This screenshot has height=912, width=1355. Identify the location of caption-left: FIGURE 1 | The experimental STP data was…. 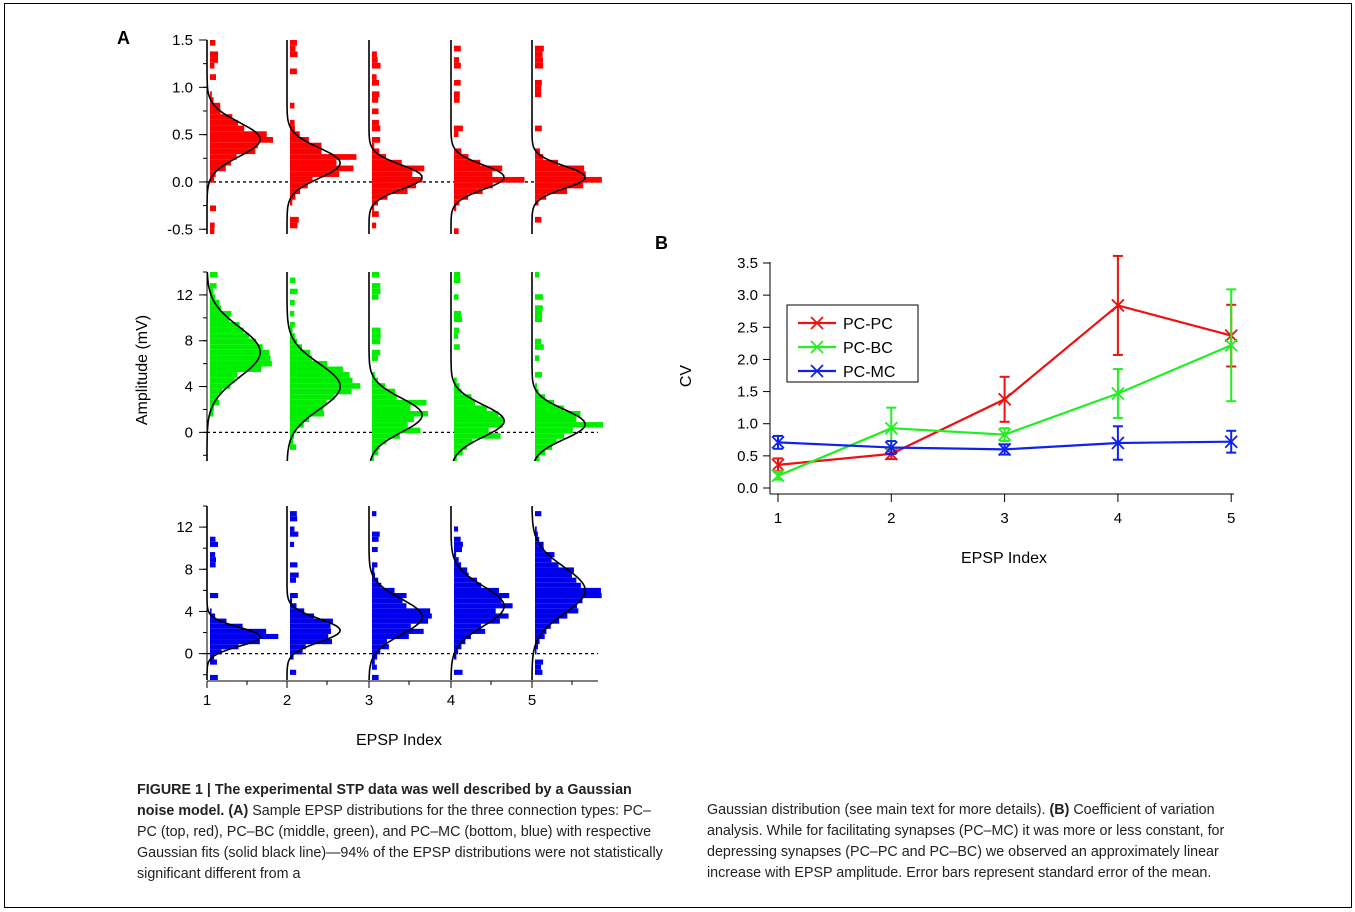
(402, 832).